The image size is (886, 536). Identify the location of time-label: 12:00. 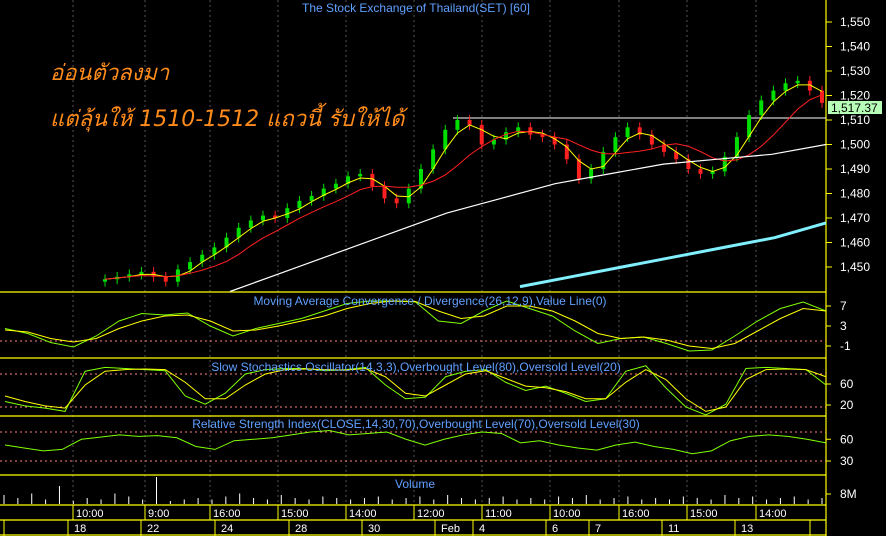
(431, 514).